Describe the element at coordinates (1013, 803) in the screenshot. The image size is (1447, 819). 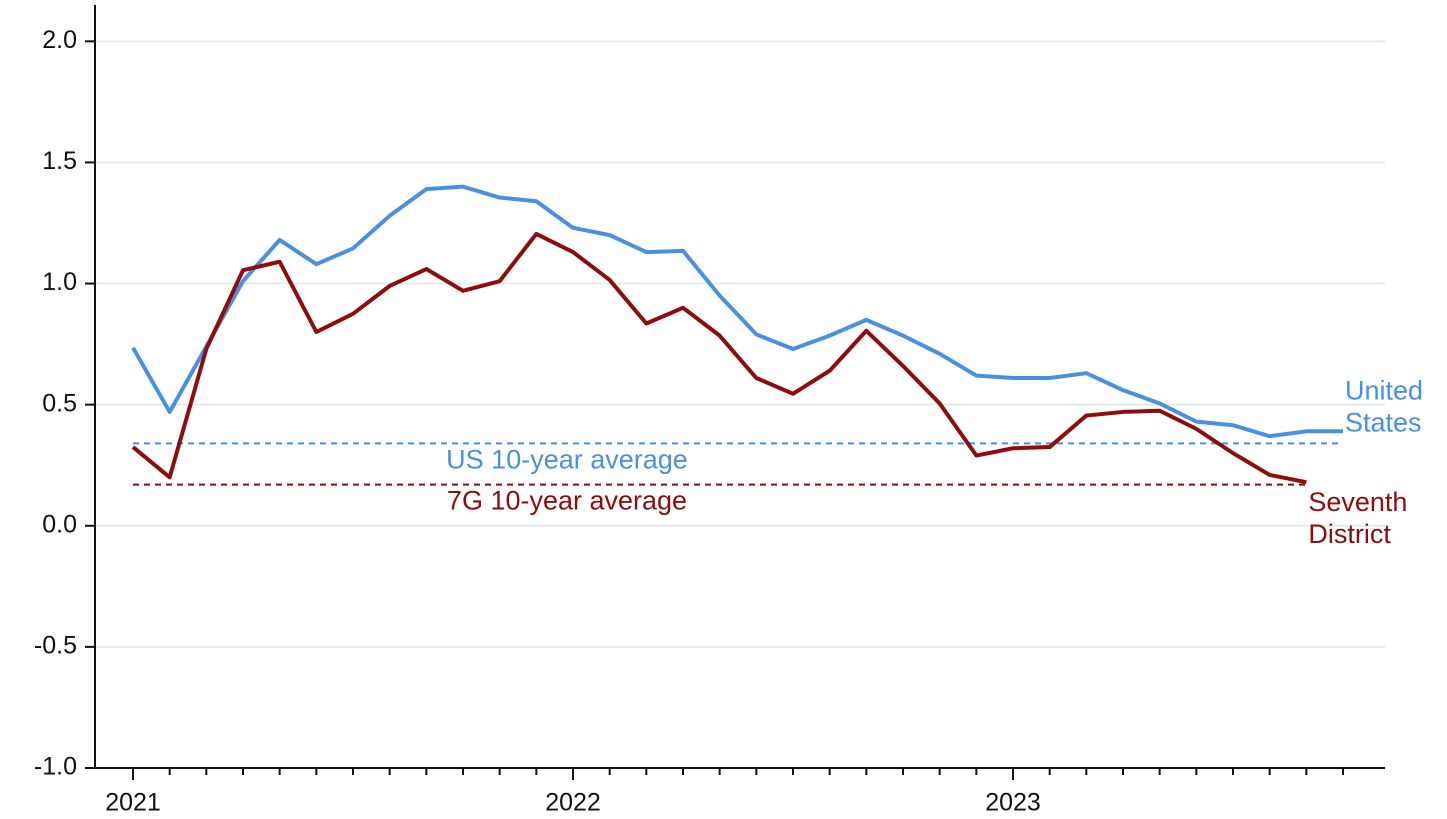
I see `x-tick-label: 2023` at that location.